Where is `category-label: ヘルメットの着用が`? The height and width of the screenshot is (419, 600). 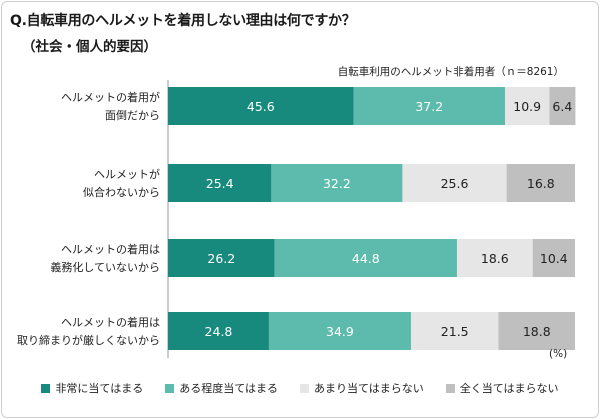
category-label: ヘルメットの着用が is located at coordinates (110, 97).